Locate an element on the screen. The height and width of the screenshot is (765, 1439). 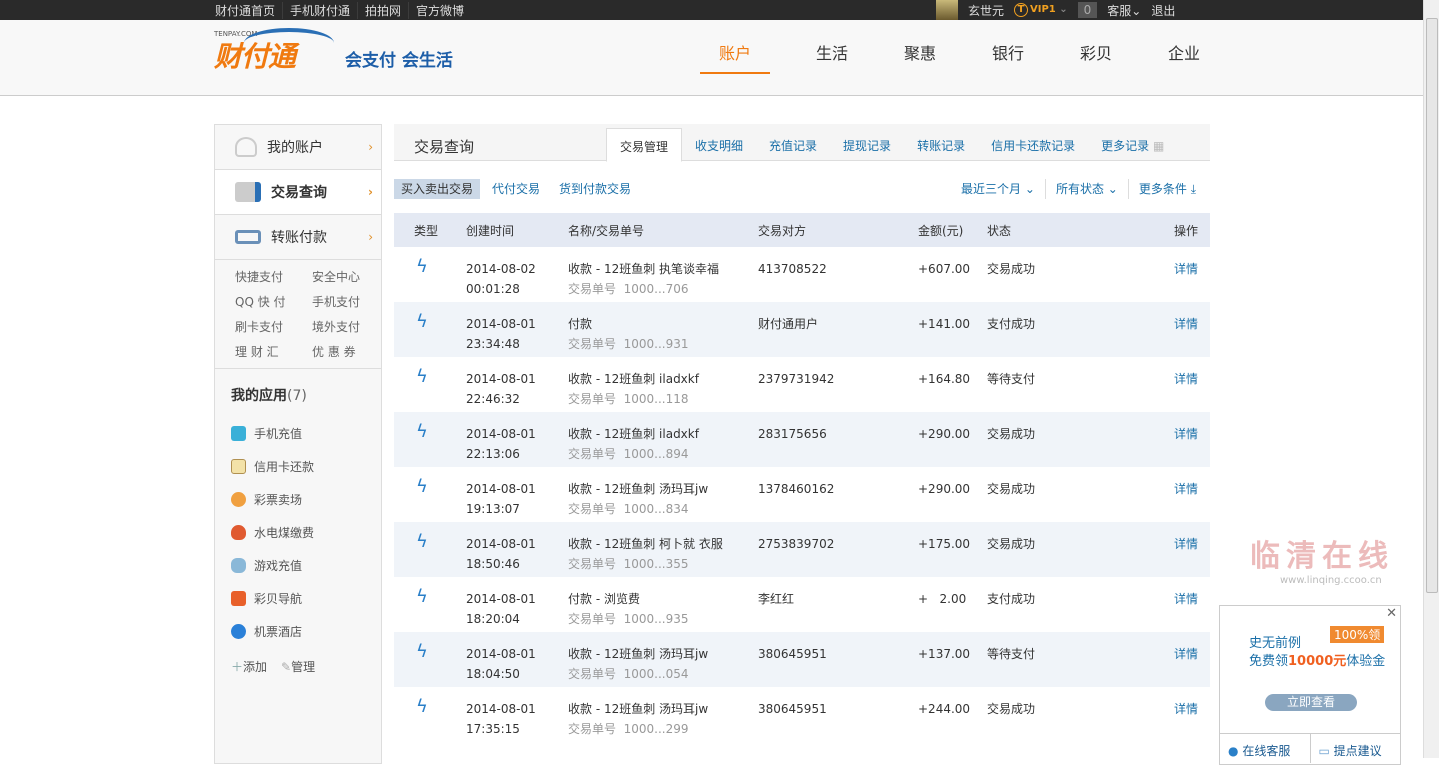
trade-name: 收款 - 12班鱼刺 执笔谈幸福 交易单号 1000...706 is located at coordinates (663, 274).